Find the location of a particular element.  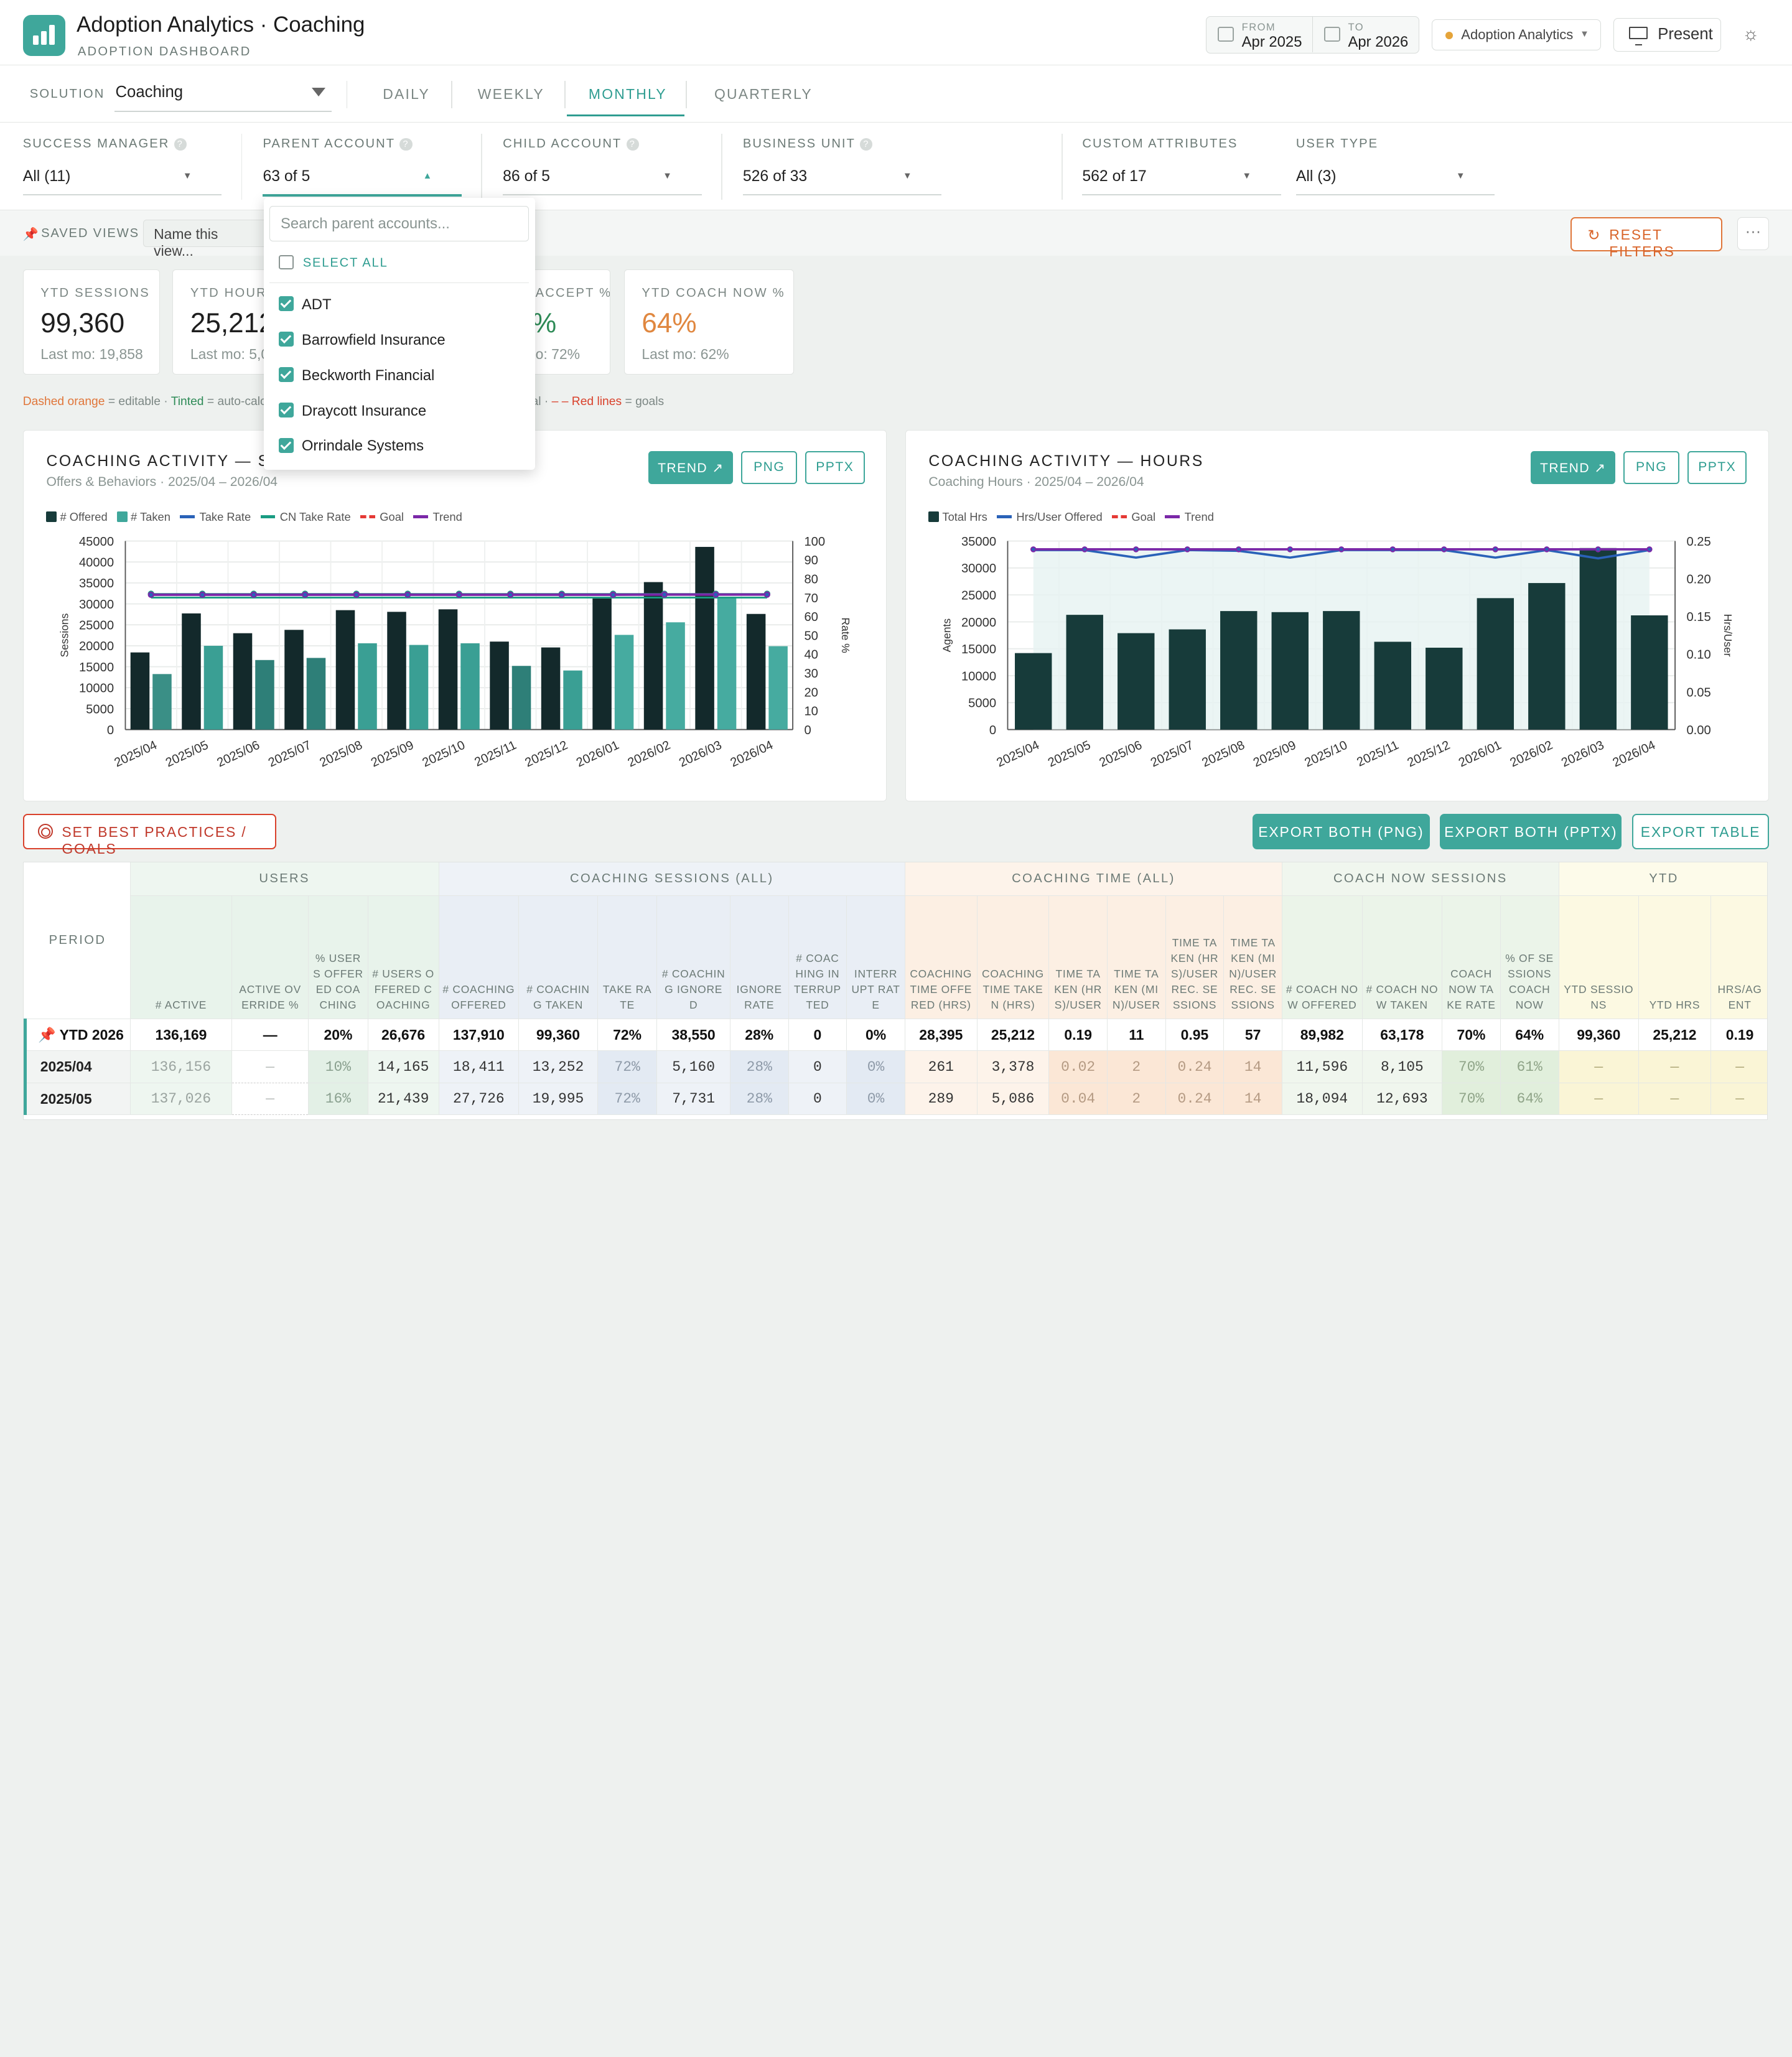

column-header: TIME TAKEN (MIN)/USER REC. SESSIONS is located at coordinates (1253, 957).